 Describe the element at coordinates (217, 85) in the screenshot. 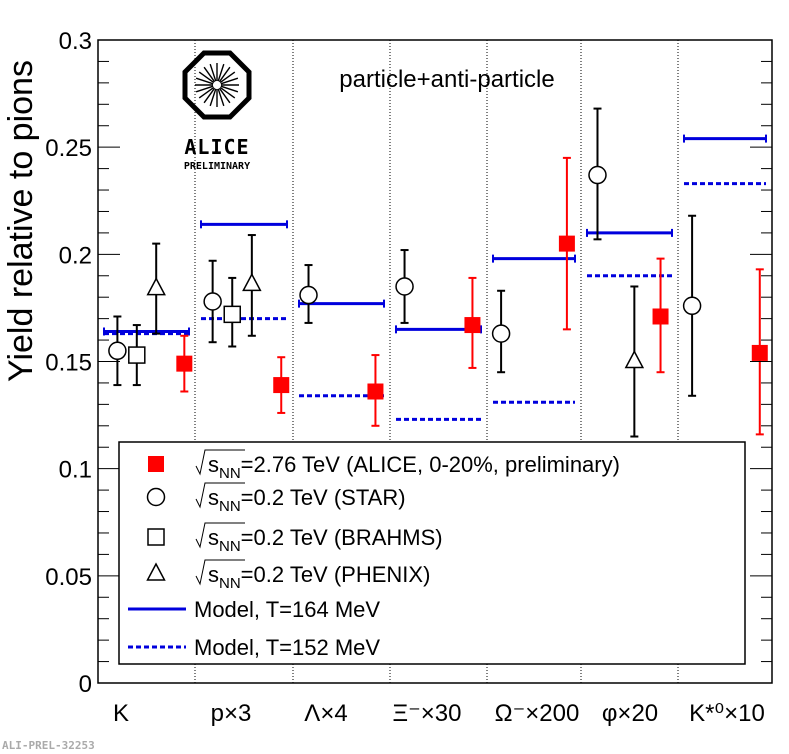

I see `alice-logo-icon` at that location.